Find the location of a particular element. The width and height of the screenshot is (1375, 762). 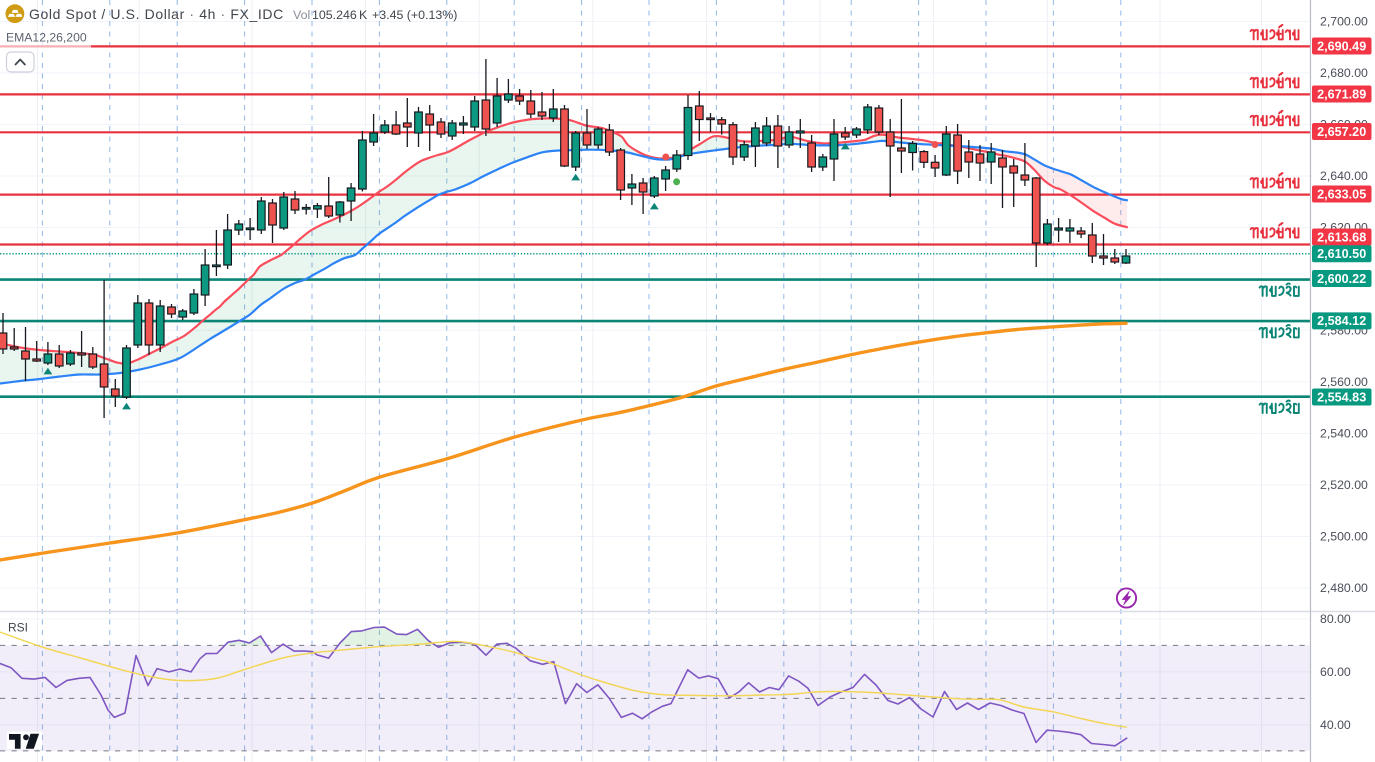

svg-text: 2,480.00 is located at coordinates (1344, 588).